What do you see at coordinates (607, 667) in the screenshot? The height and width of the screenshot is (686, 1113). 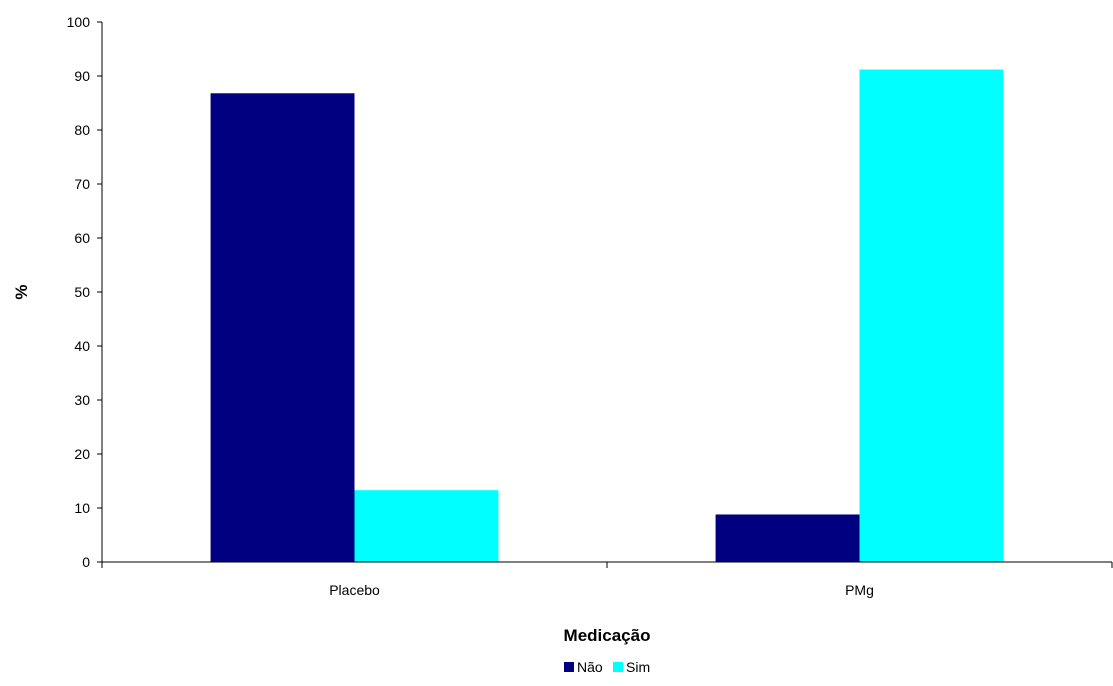 I see `legend: Não Sim` at bounding box center [607, 667].